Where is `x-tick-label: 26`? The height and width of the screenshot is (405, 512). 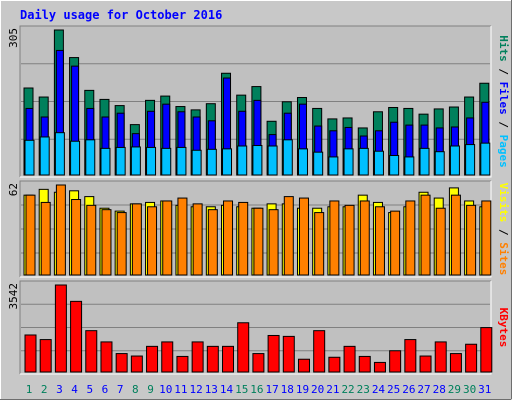 x-tick-label: 26 is located at coordinates (408, 389).